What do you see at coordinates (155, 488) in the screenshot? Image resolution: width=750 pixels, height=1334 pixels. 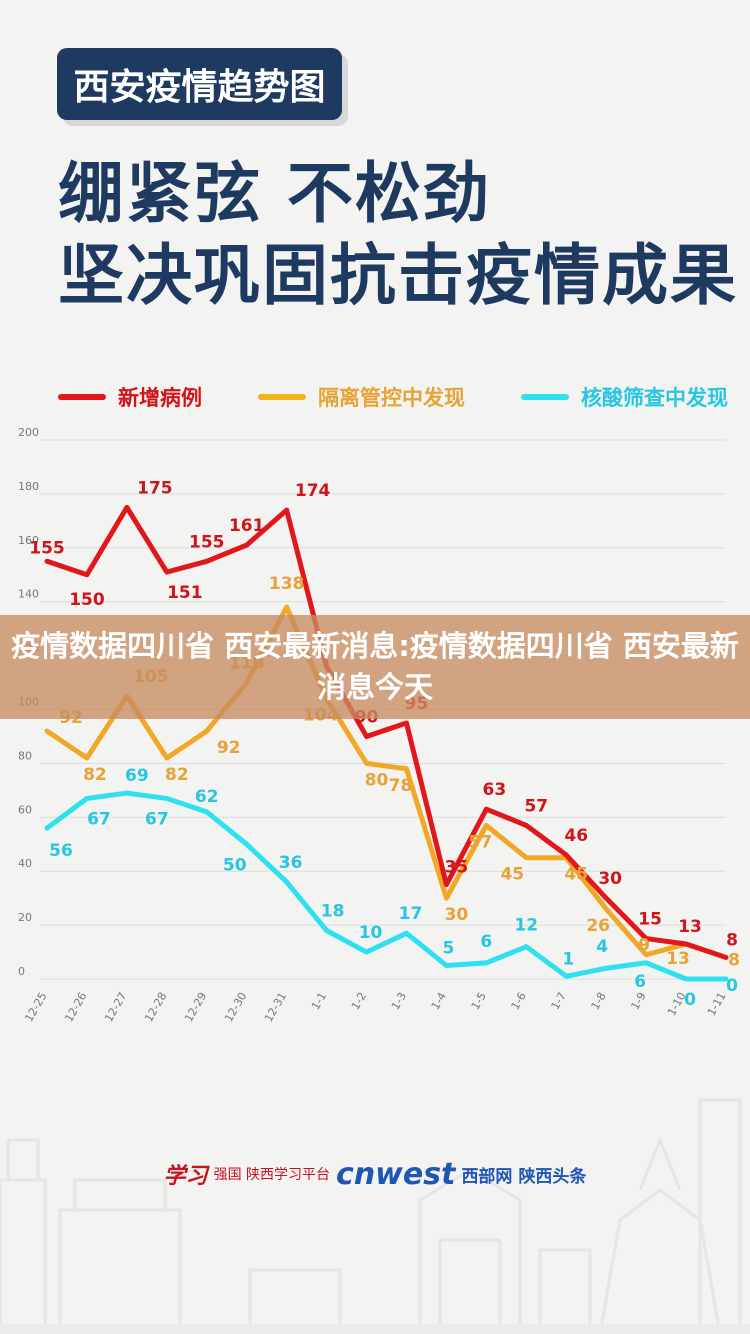 I see `data-label: 175` at bounding box center [155, 488].